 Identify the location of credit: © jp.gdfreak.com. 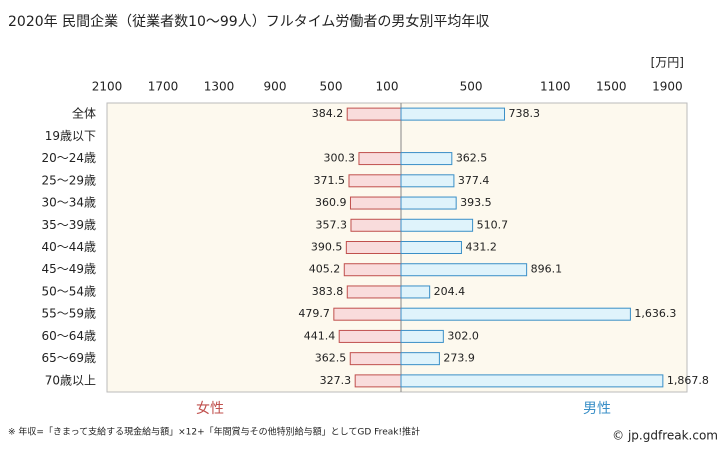
(665, 436).